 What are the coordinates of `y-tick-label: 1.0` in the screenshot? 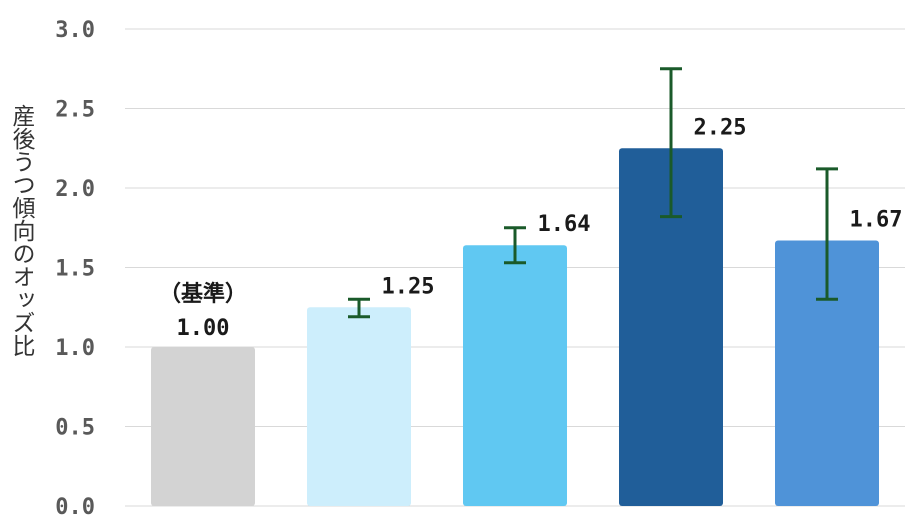 It's located at (75, 348).